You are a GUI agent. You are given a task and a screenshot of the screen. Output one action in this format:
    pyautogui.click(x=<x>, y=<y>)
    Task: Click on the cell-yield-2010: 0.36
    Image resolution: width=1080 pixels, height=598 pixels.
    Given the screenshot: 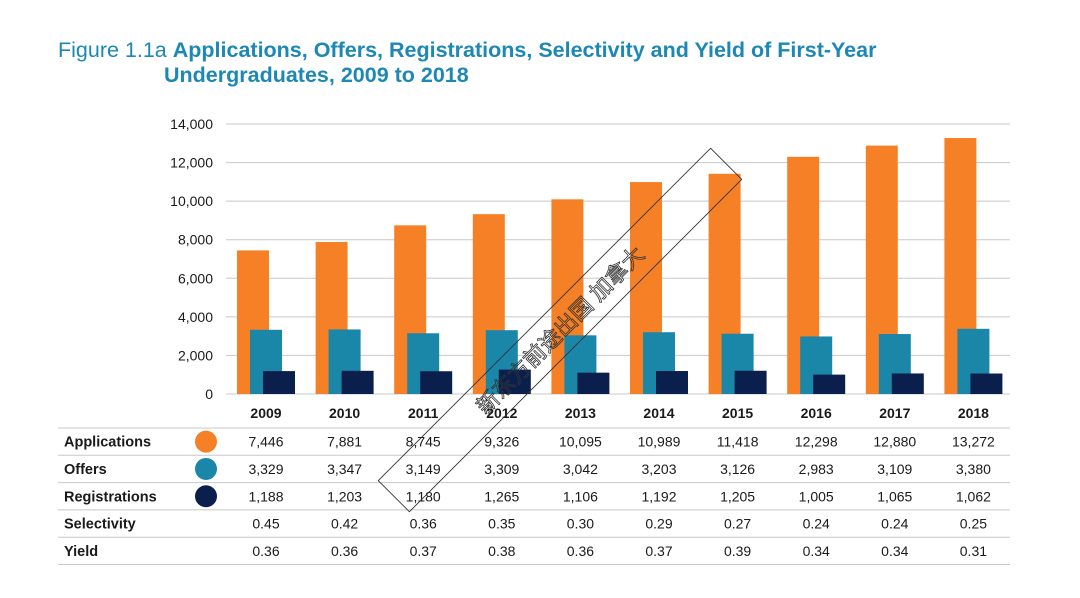 What is the action you would take?
    pyautogui.click(x=344, y=551)
    